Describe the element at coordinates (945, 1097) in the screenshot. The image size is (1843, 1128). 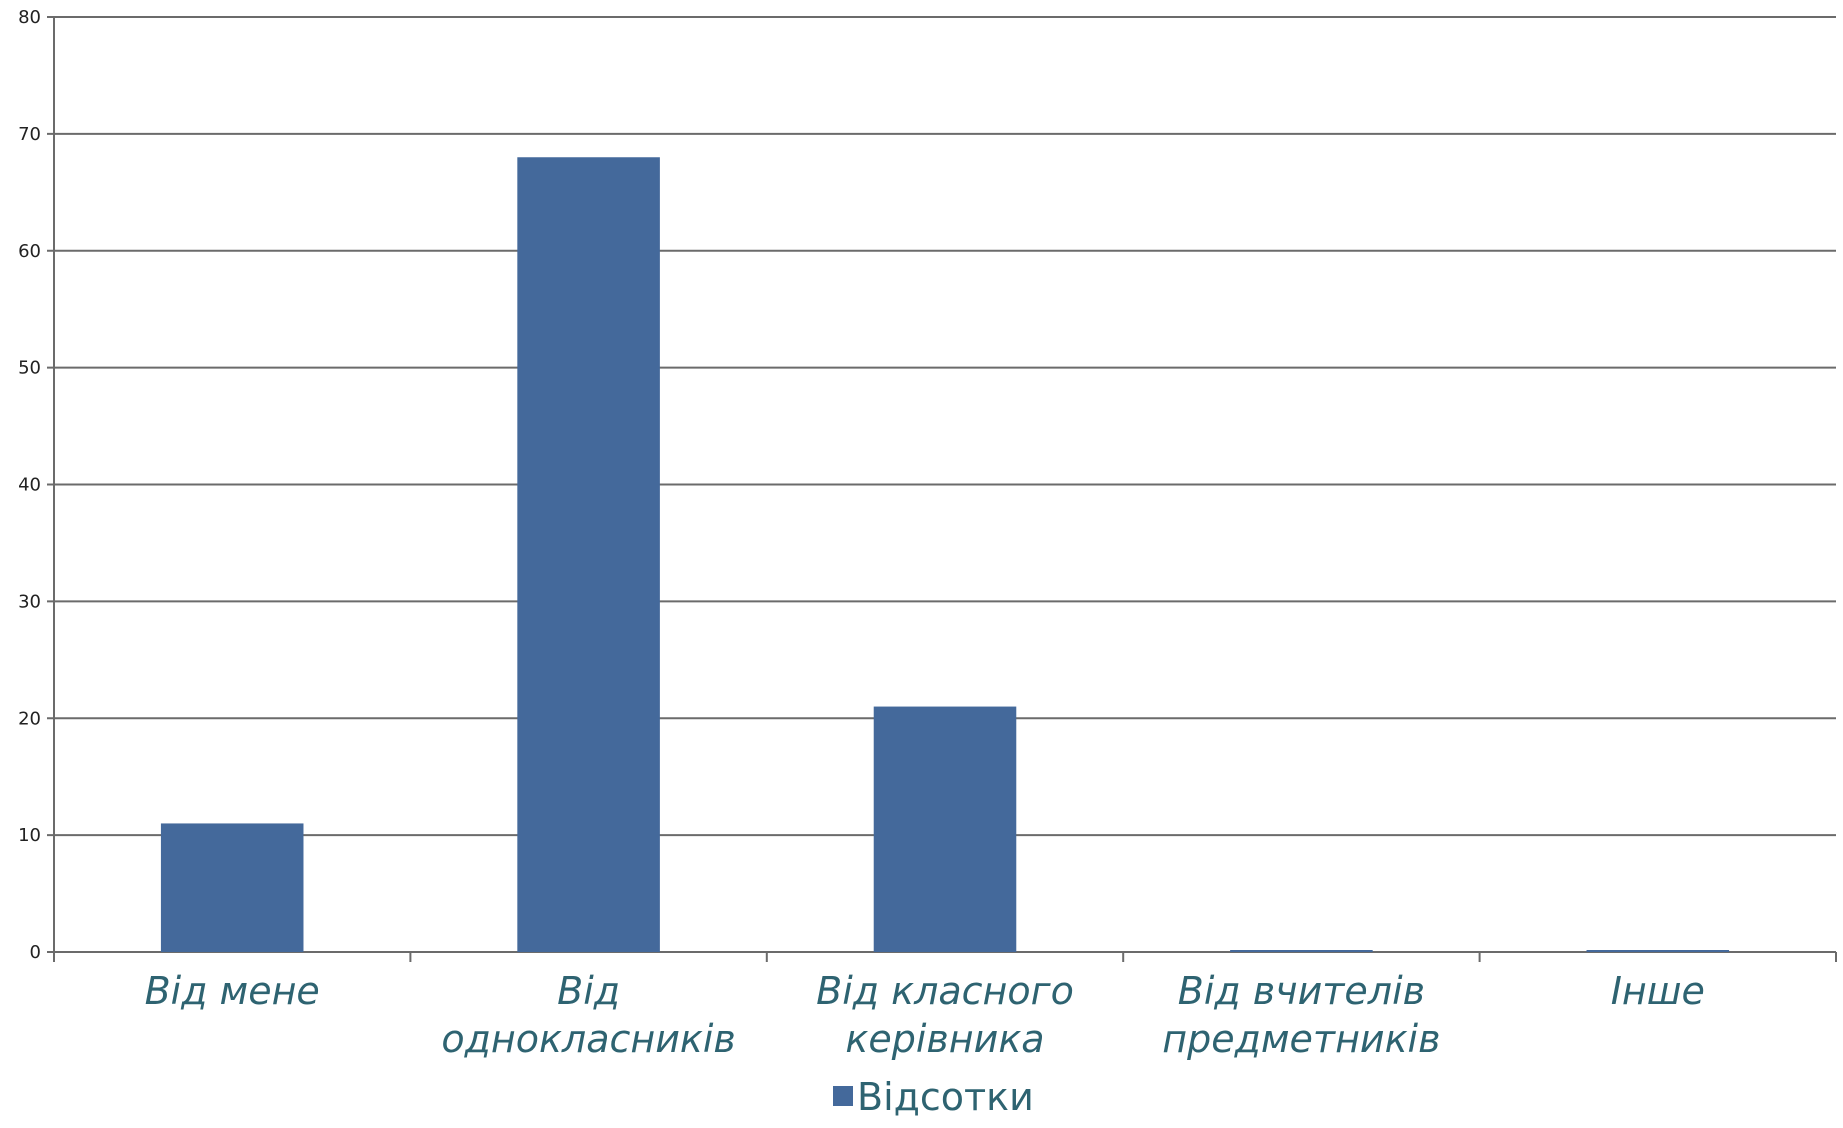
I see `legend-label: Відсотки` at that location.